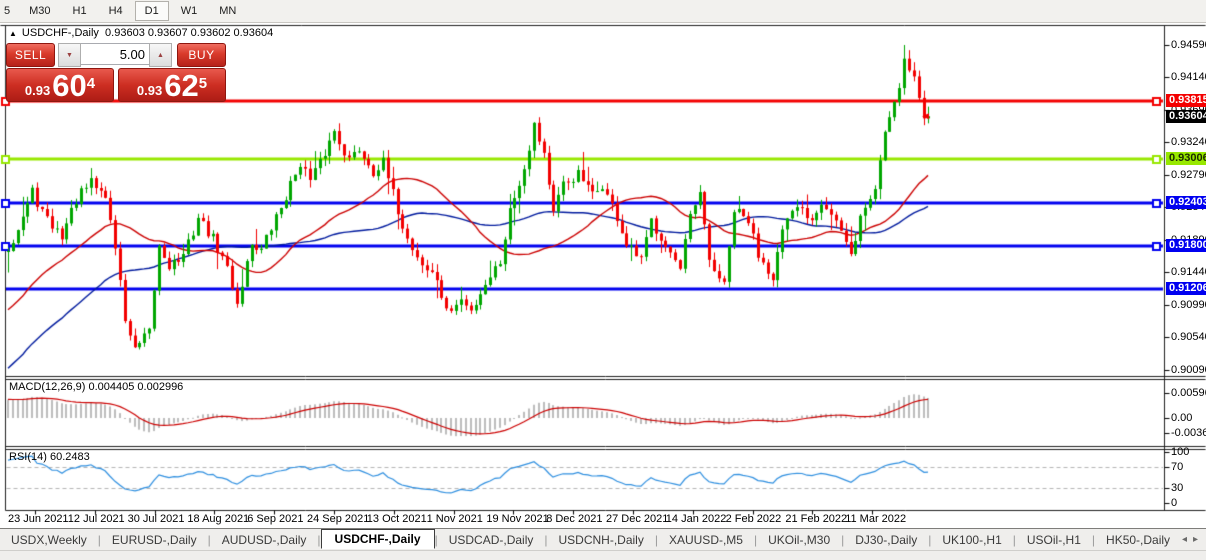 The image size is (1206, 560). What do you see at coordinates (30, 55) in the screenshot?
I see `sell-button: SELL` at bounding box center [30, 55].